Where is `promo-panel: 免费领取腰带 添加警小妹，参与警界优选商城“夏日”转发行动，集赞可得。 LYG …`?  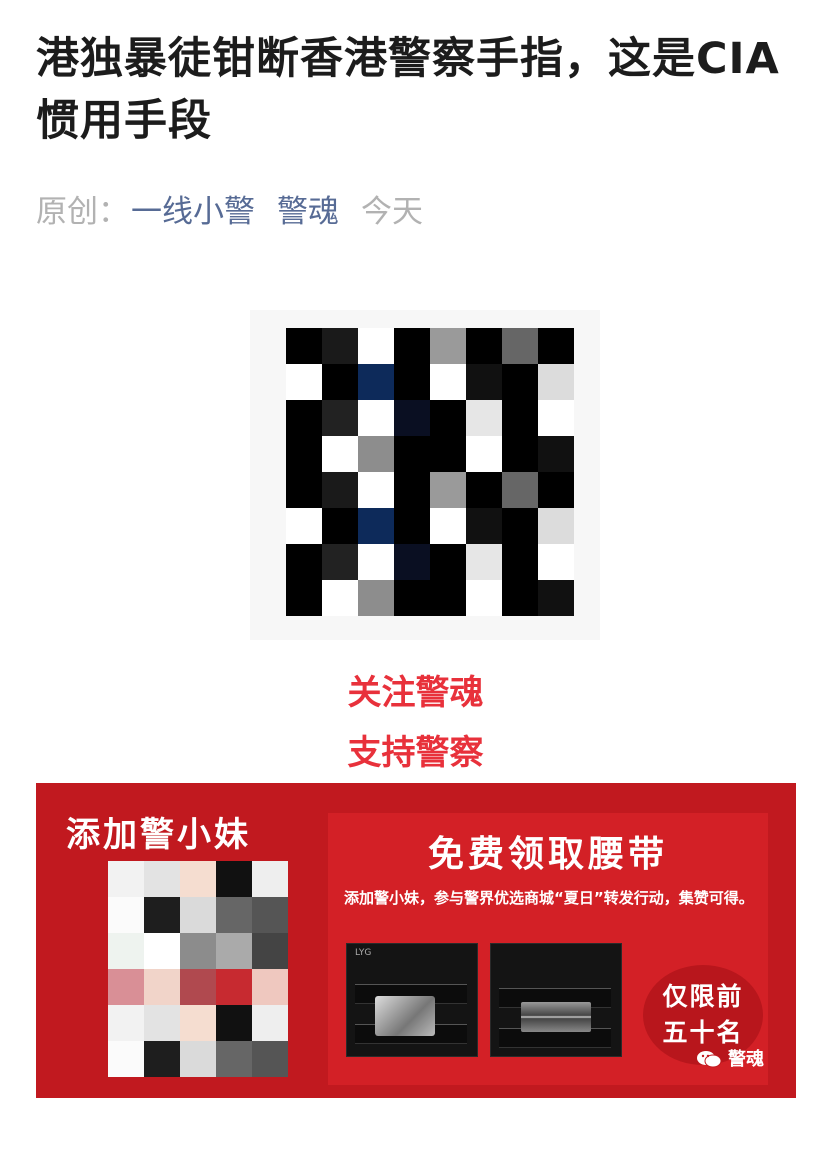 promo-panel: 免费领取腰带 添加警小妹，参与警界优选商城“夏日”转发行动，集赞可得。 LYG … is located at coordinates (548, 949).